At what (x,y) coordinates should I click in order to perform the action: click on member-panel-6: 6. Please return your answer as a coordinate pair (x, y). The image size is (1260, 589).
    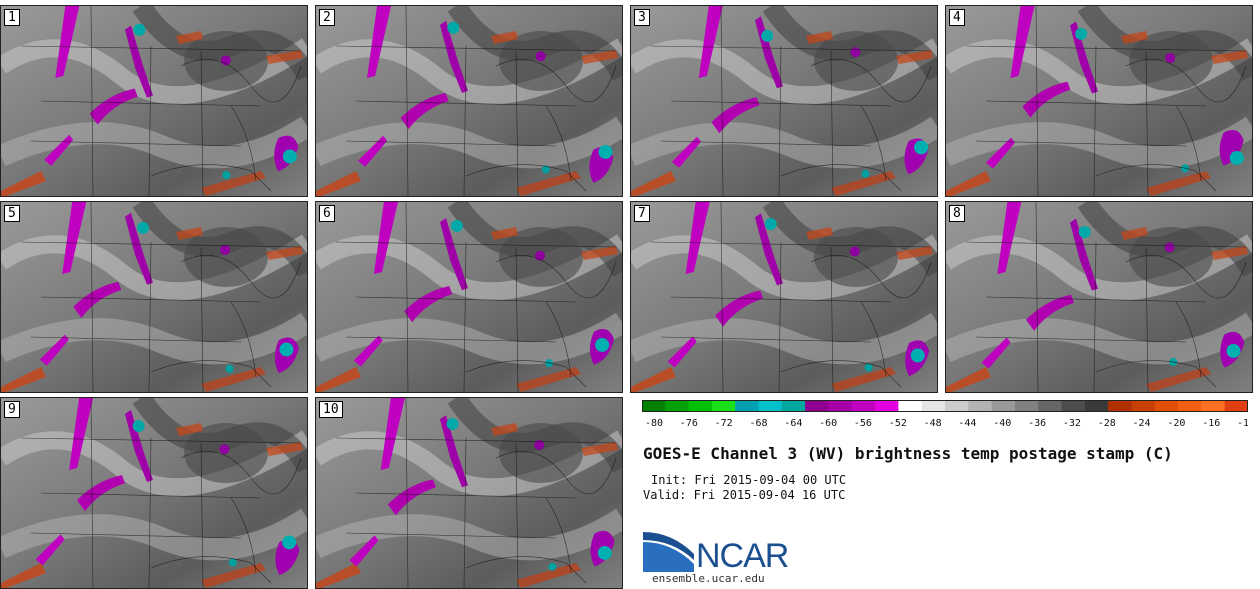
    Looking at the image, I should click on (469, 297).